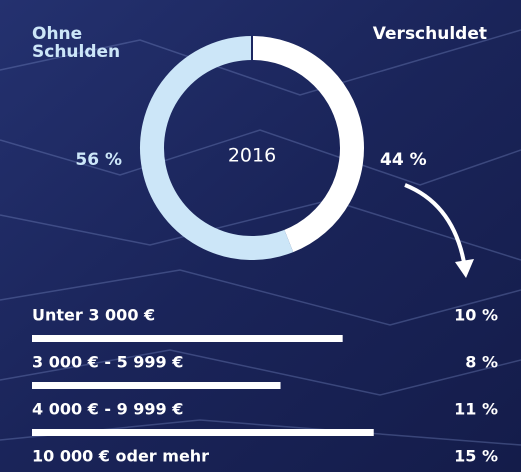 The width and height of the screenshot is (521, 472). What do you see at coordinates (481, 362) in the screenshot?
I see `value-label: 8 %` at bounding box center [481, 362].